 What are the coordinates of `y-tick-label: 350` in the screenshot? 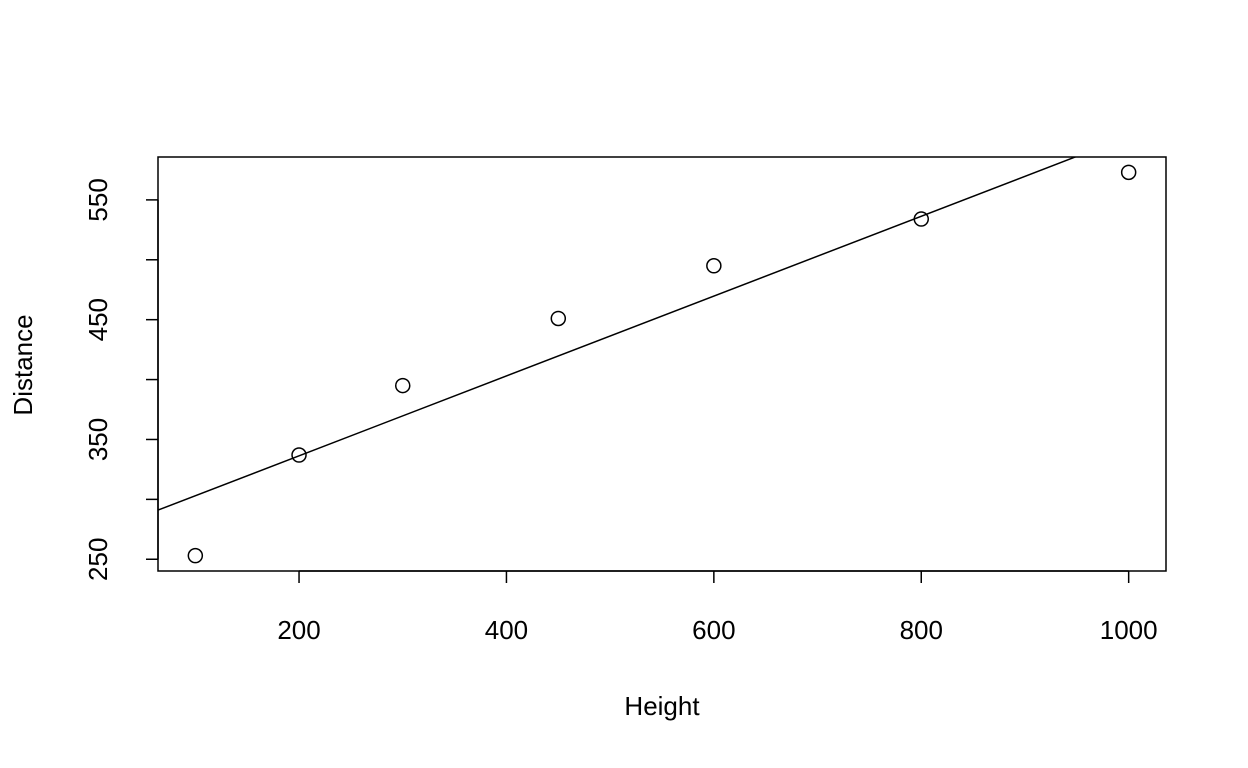 It's located at (98, 439).